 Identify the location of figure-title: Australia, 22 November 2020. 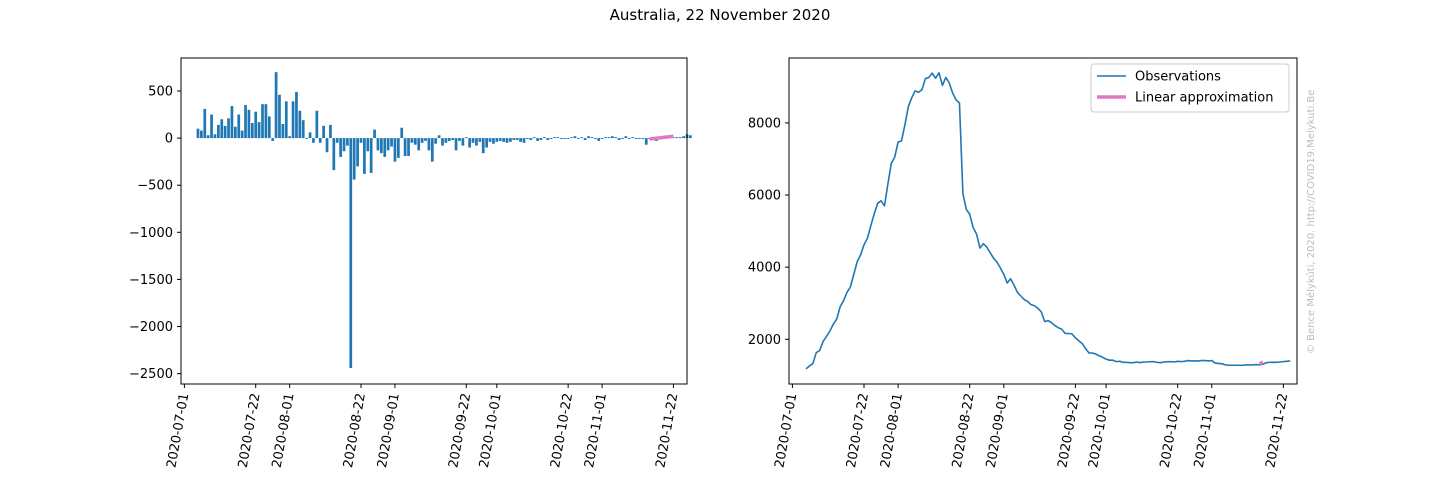
(720, 15).